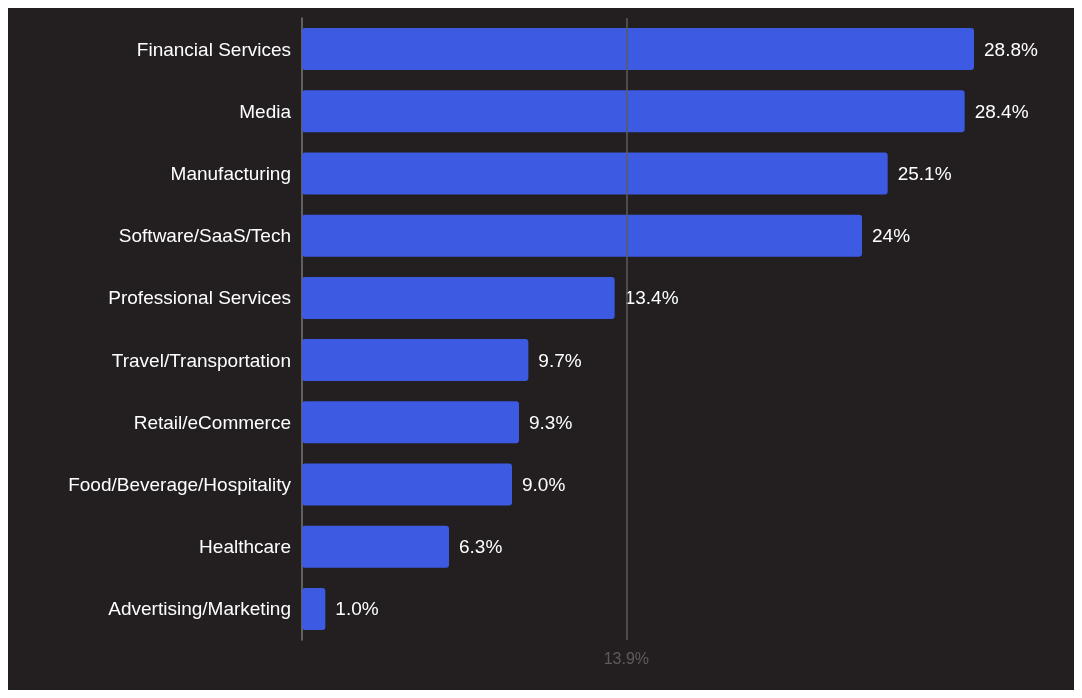 The image size is (1082, 698). What do you see at coordinates (265, 111) in the screenshot?
I see `y-tick-label: Media` at bounding box center [265, 111].